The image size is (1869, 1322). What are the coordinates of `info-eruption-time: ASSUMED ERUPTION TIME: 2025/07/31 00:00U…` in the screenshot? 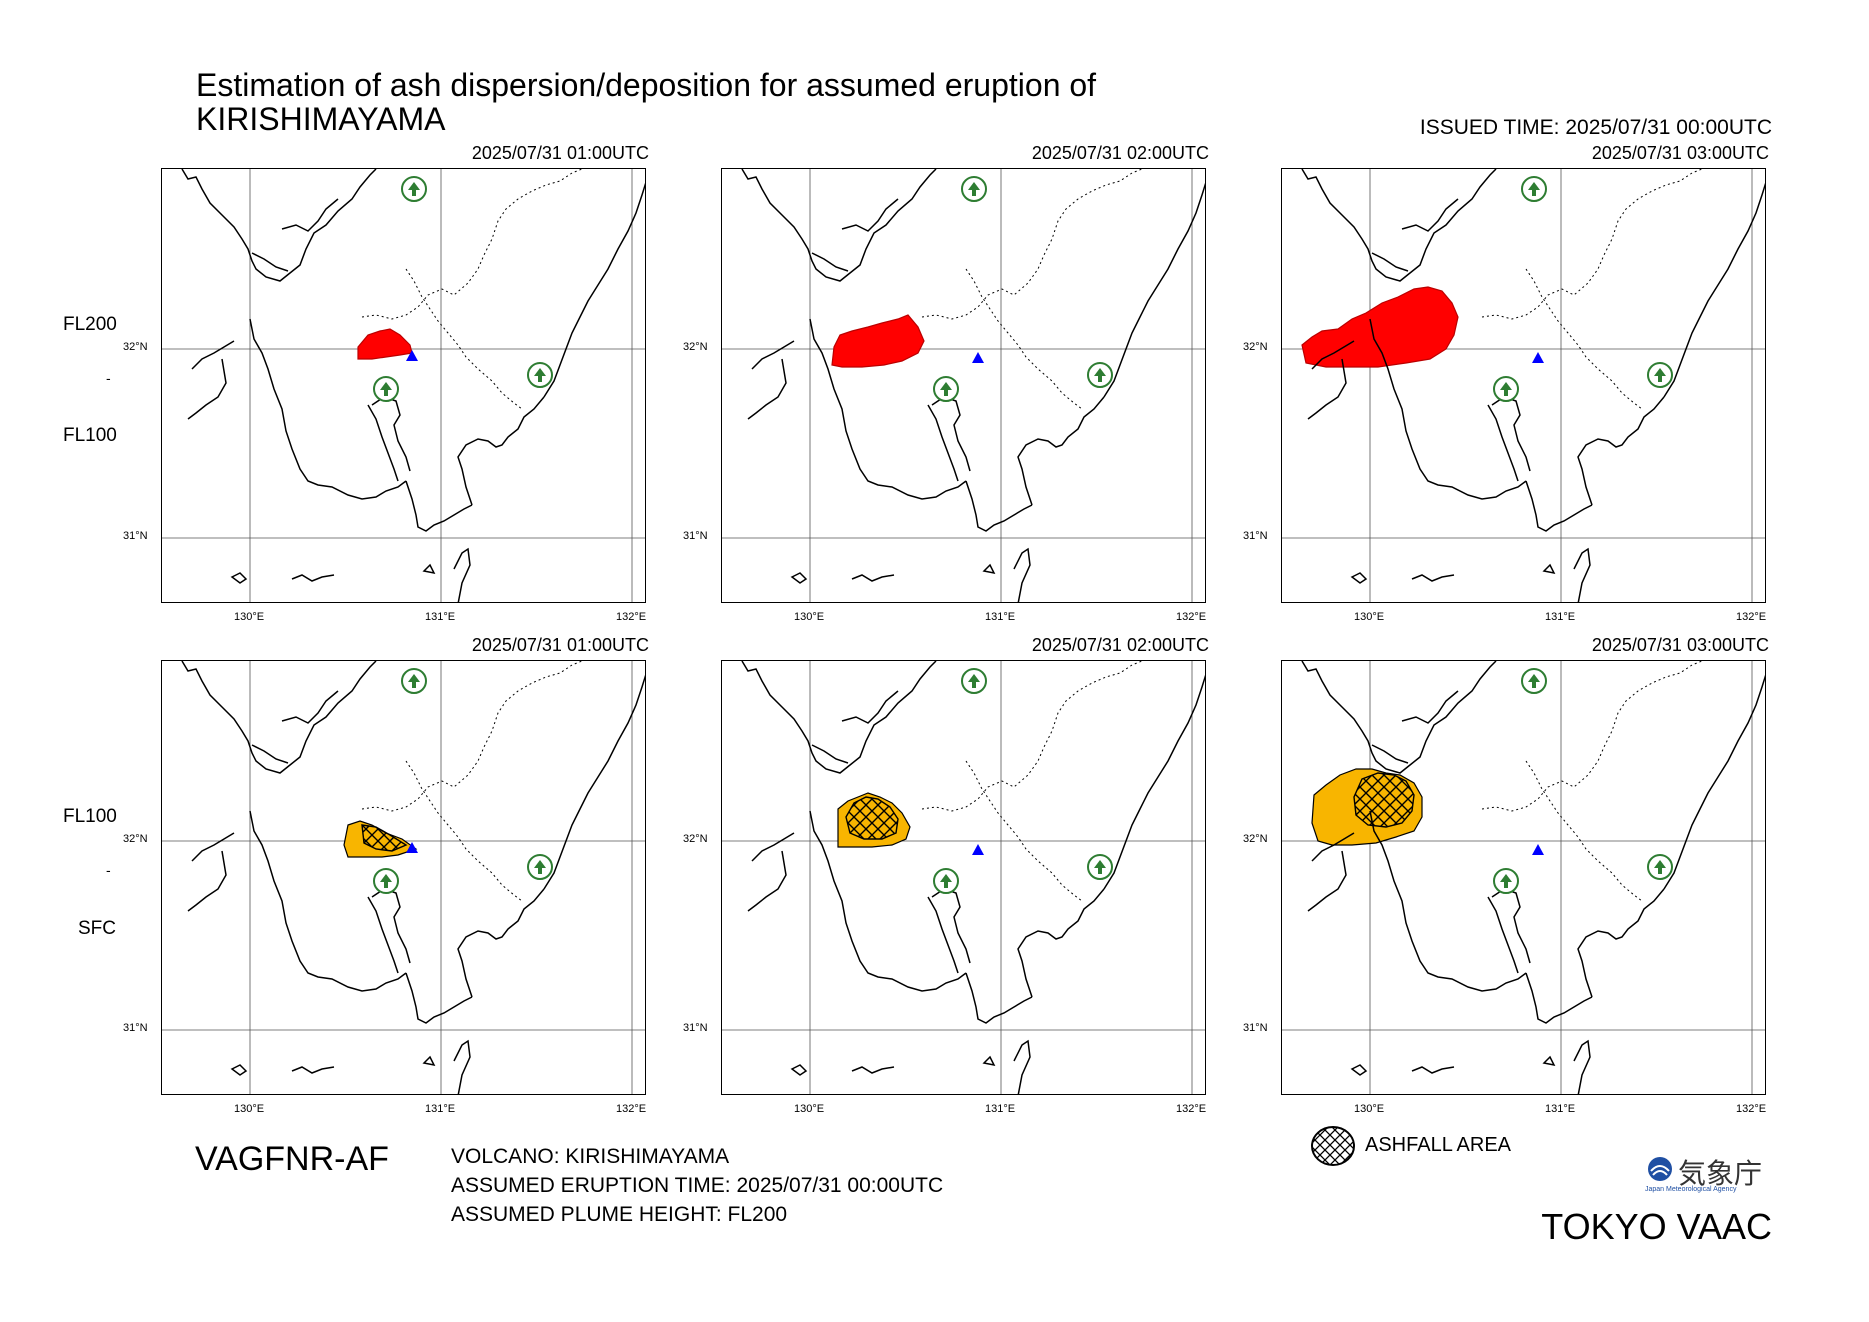 It's located at (697, 1185).